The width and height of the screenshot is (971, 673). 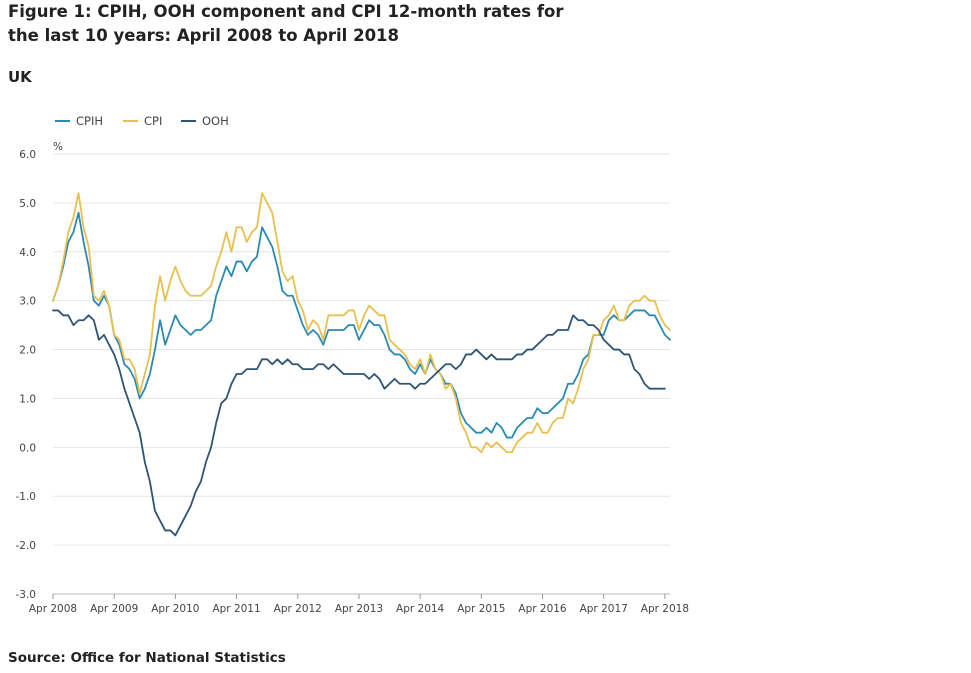 What do you see at coordinates (26, 595) in the screenshot?
I see `y-tick-label: -3.0` at bounding box center [26, 595].